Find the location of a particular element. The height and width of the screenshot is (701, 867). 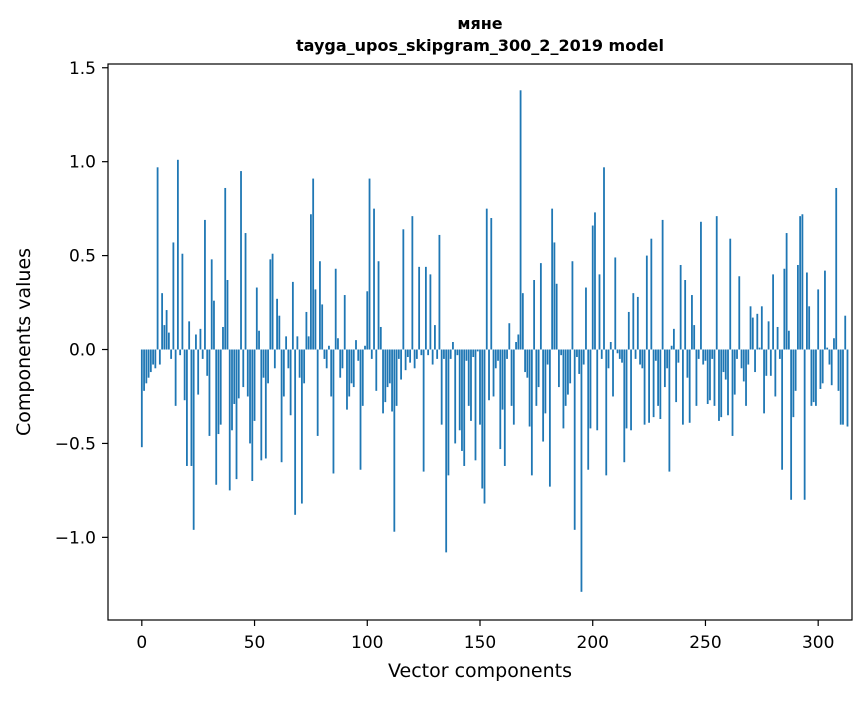

x-axis-ticks: 0 50 100 150 200 250 300 is located at coordinates (485, 636).